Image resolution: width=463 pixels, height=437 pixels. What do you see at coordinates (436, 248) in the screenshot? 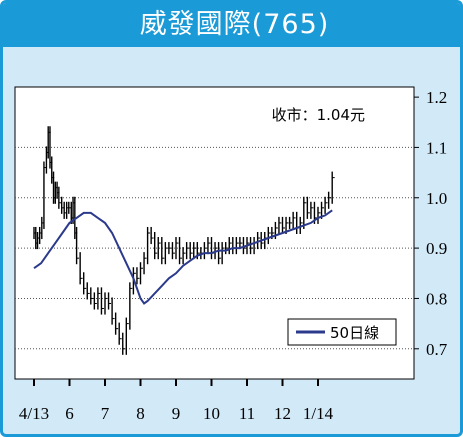
I see `y-tick-label: 0.9` at bounding box center [436, 248].